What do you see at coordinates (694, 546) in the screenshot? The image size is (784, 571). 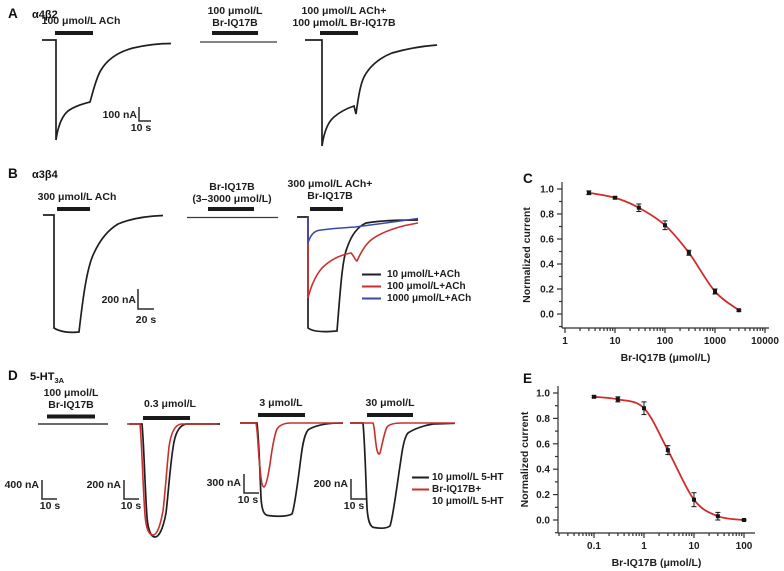 I see `x-tick-label: 10` at bounding box center [694, 546].